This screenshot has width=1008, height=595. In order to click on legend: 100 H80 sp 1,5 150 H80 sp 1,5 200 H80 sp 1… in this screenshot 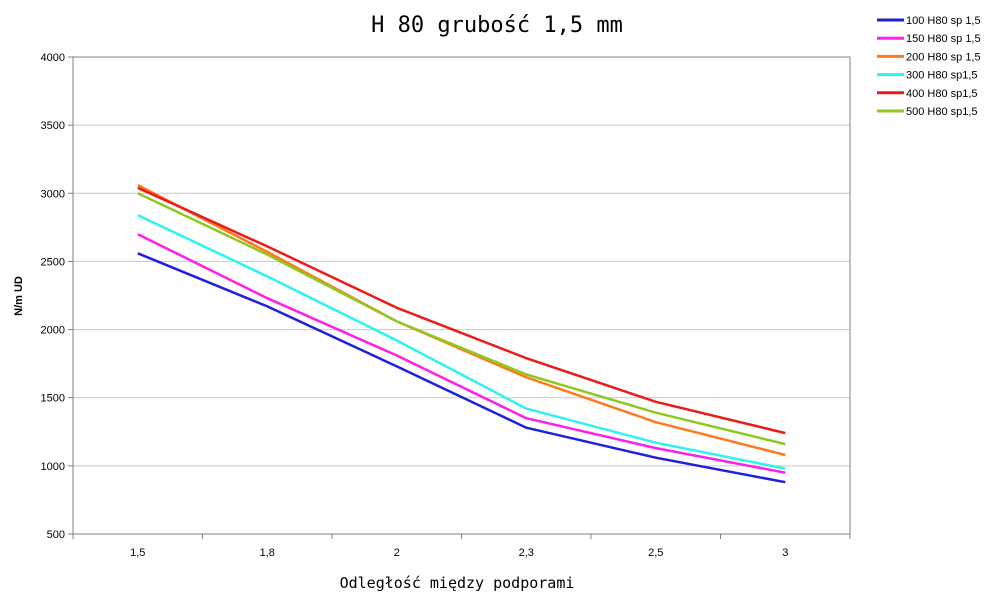, I will do `click(929, 66)`.